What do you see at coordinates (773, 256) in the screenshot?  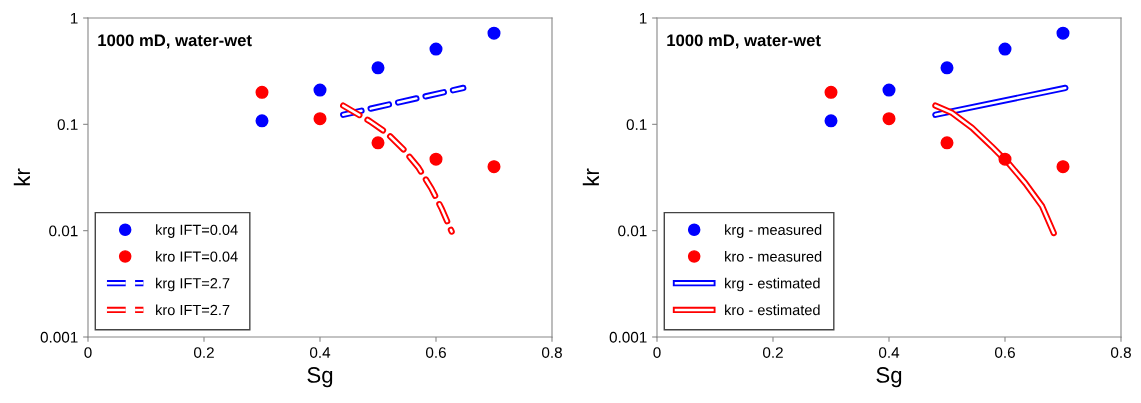 I see `legend-label: kro - measured` at bounding box center [773, 256].